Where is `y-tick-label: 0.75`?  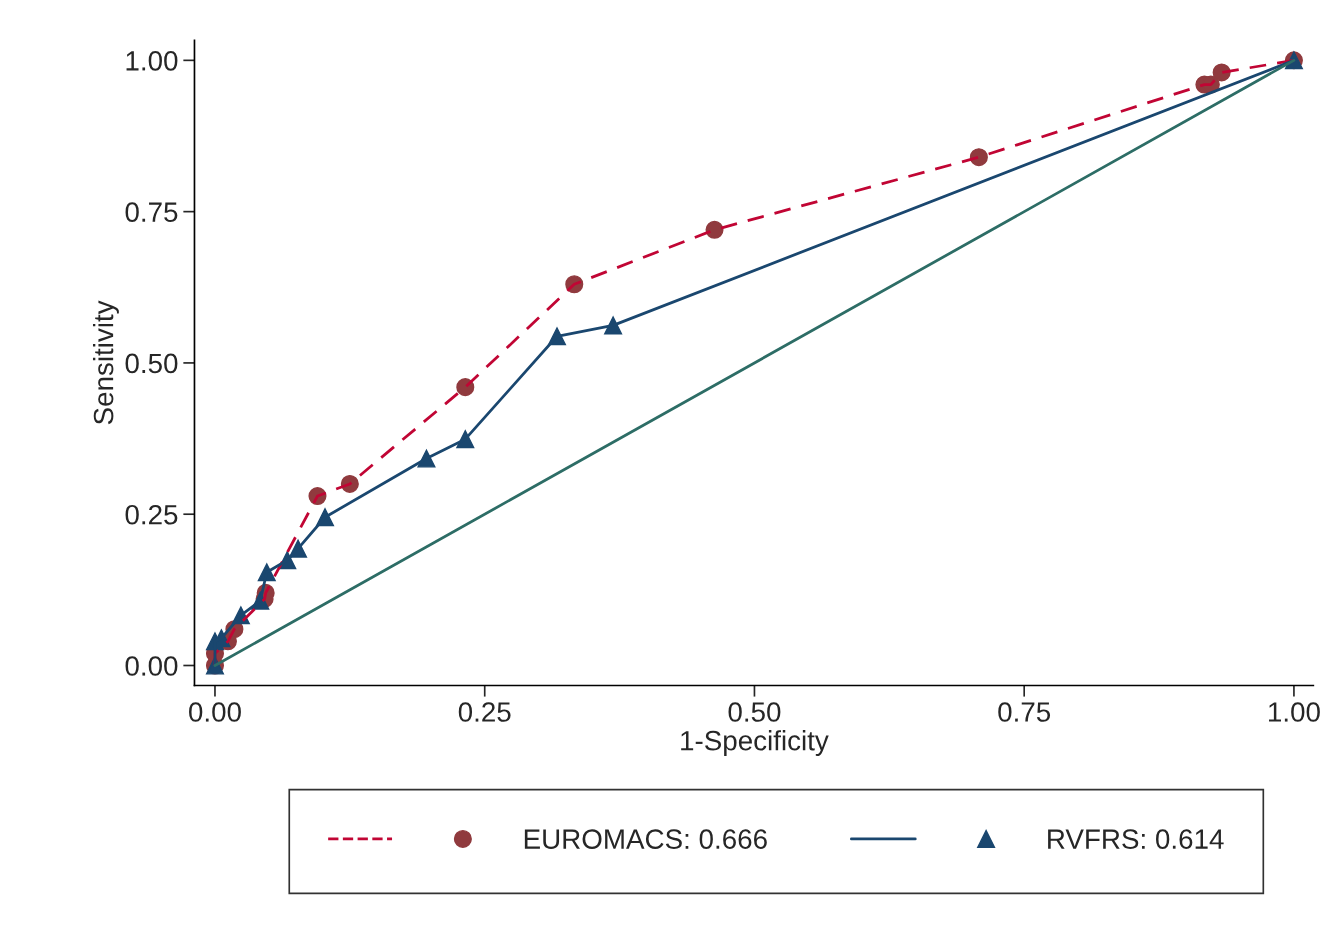 y-tick-label: 0.75 is located at coordinates (151, 212).